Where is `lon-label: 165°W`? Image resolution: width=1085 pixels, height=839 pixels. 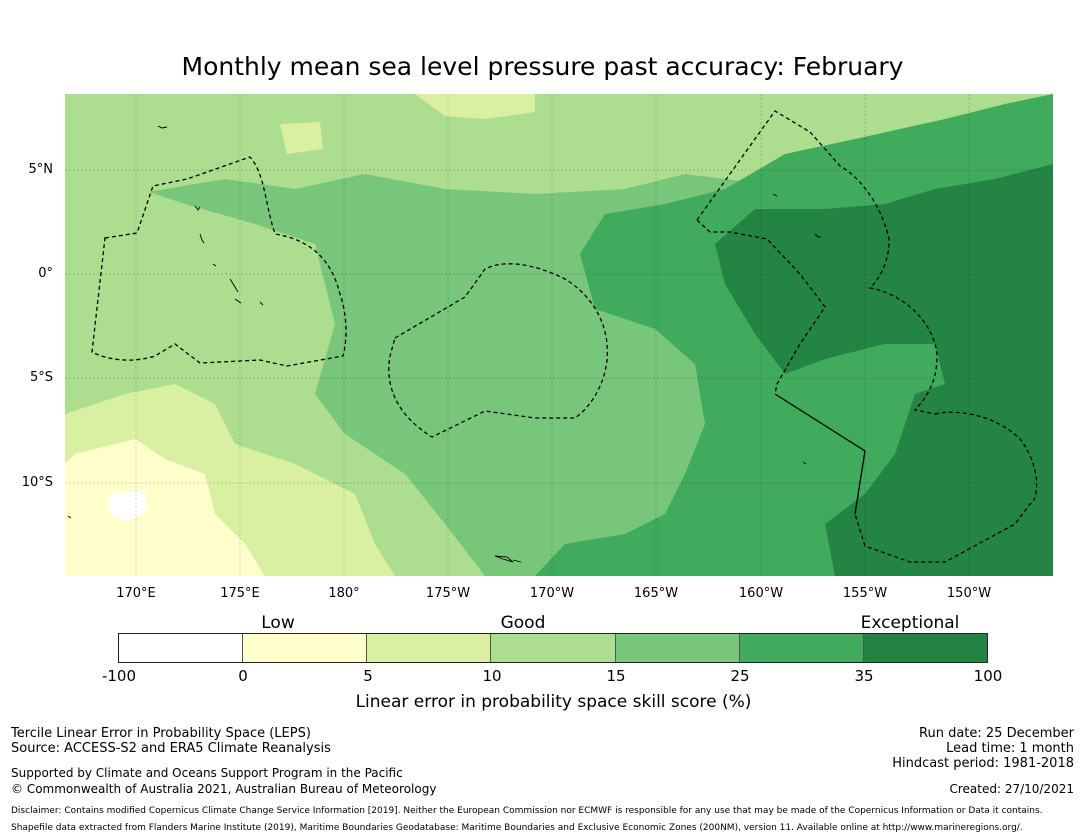 lon-label: 165°W is located at coordinates (656, 593).